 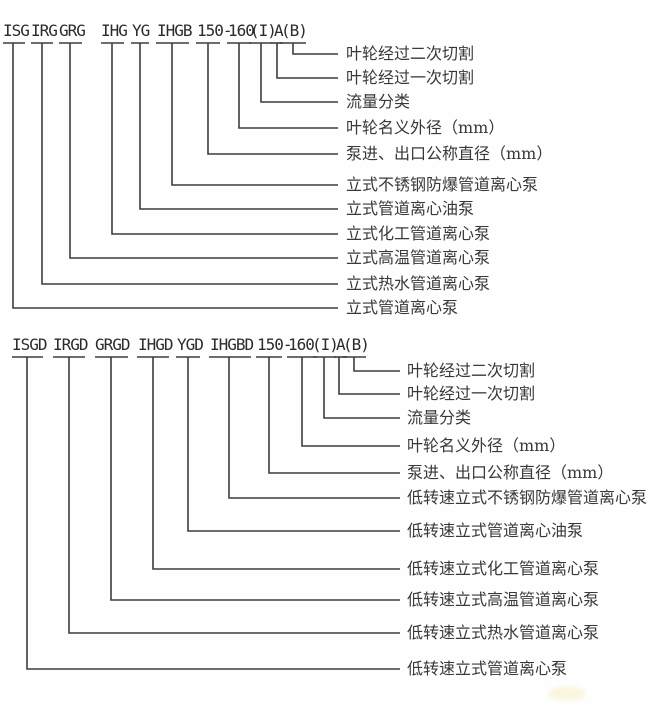 What do you see at coordinates (503, 568) in the screenshot?
I see `meaning-label: 低转速立式化工管道离心泵` at bounding box center [503, 568].